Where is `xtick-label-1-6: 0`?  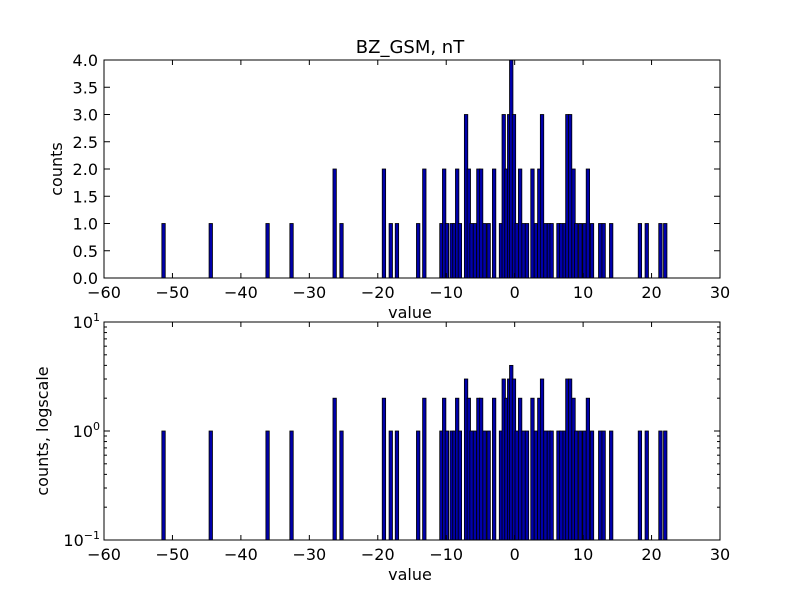
xtick-label-1-6: 0 is located at coordinates (515, 554).